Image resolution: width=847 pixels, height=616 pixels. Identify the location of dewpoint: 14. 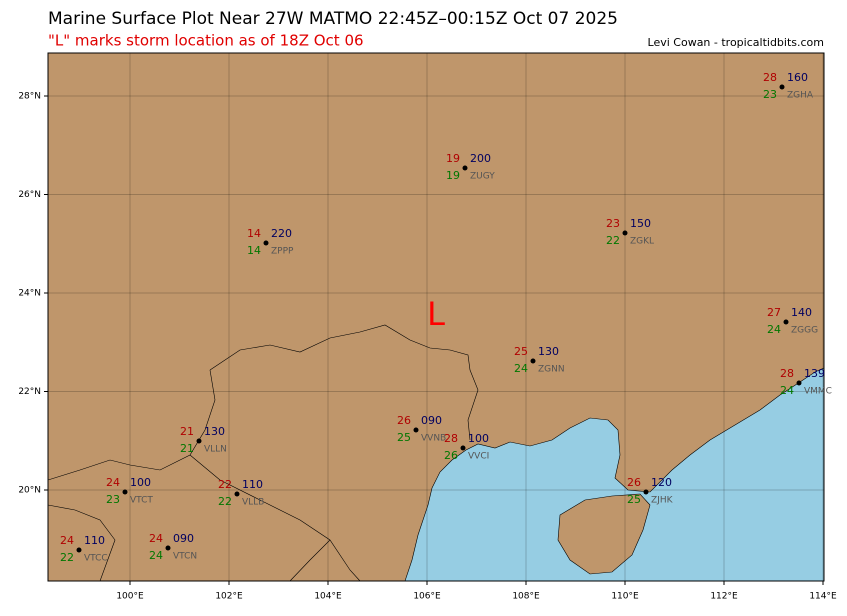
(254, 250).